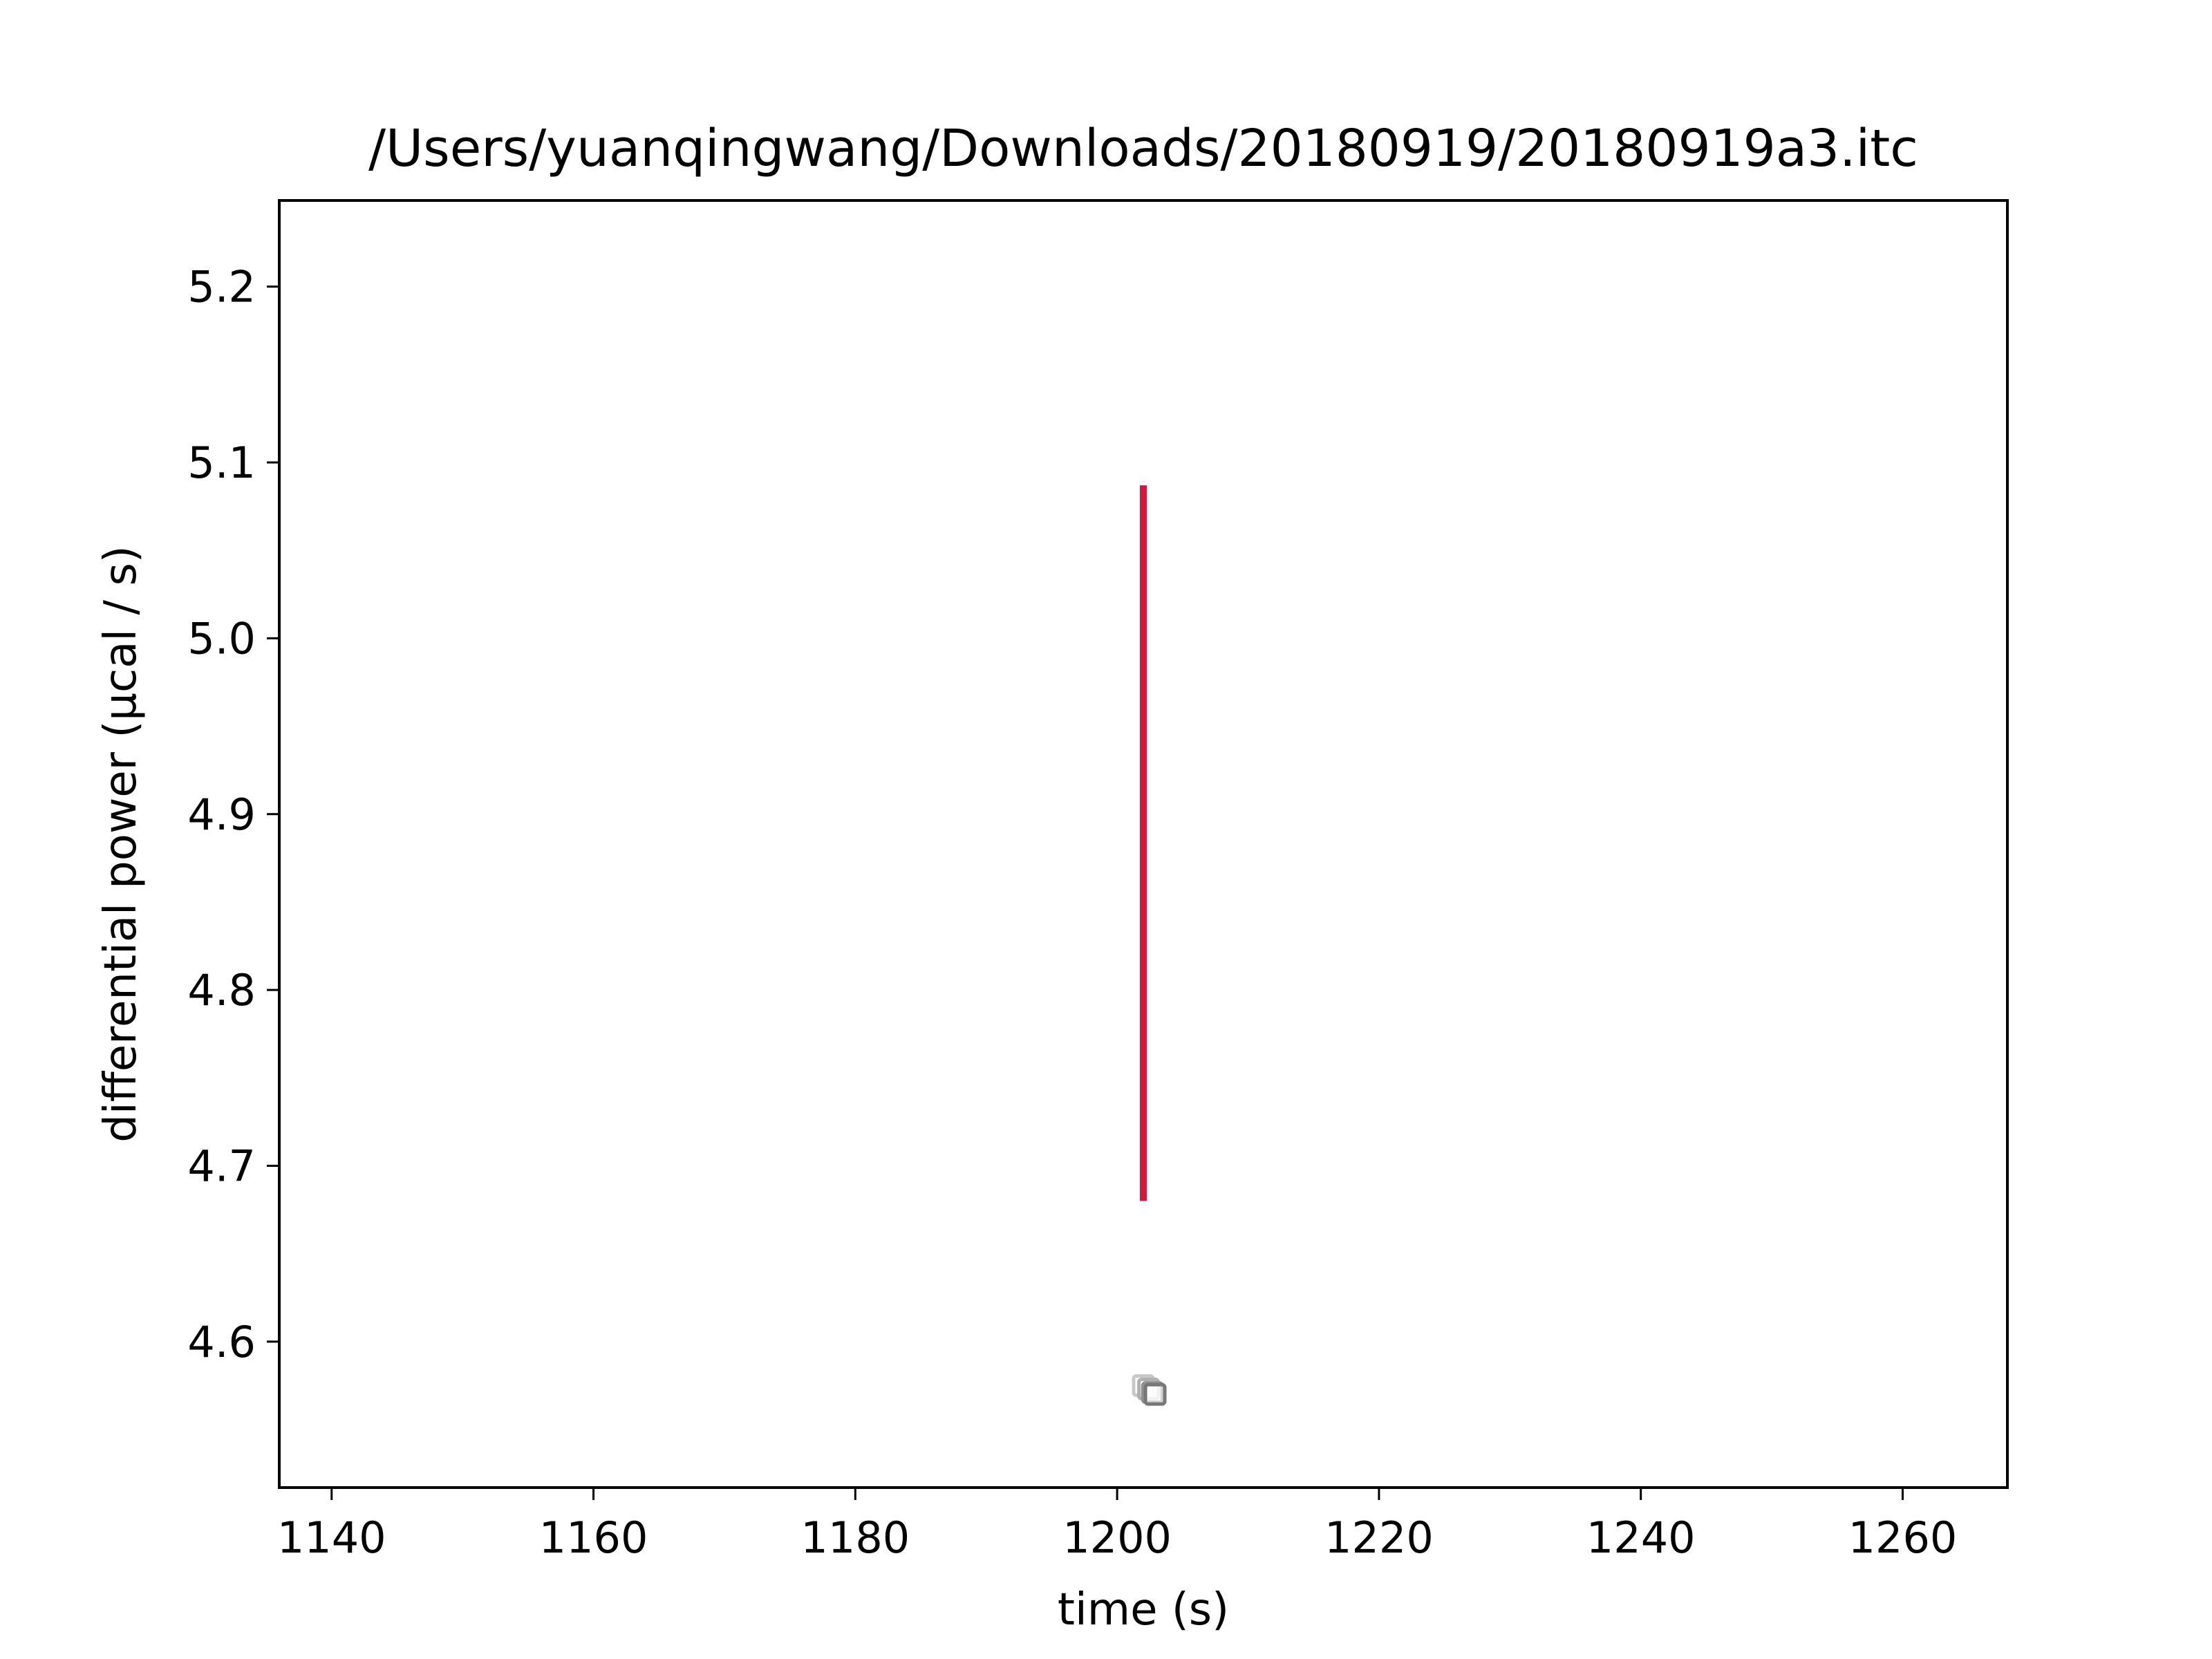 The image size is (2212, 1659). Describe the element at coordinates (1155, 1394) in the screenshot. I see `data-point` at that location.